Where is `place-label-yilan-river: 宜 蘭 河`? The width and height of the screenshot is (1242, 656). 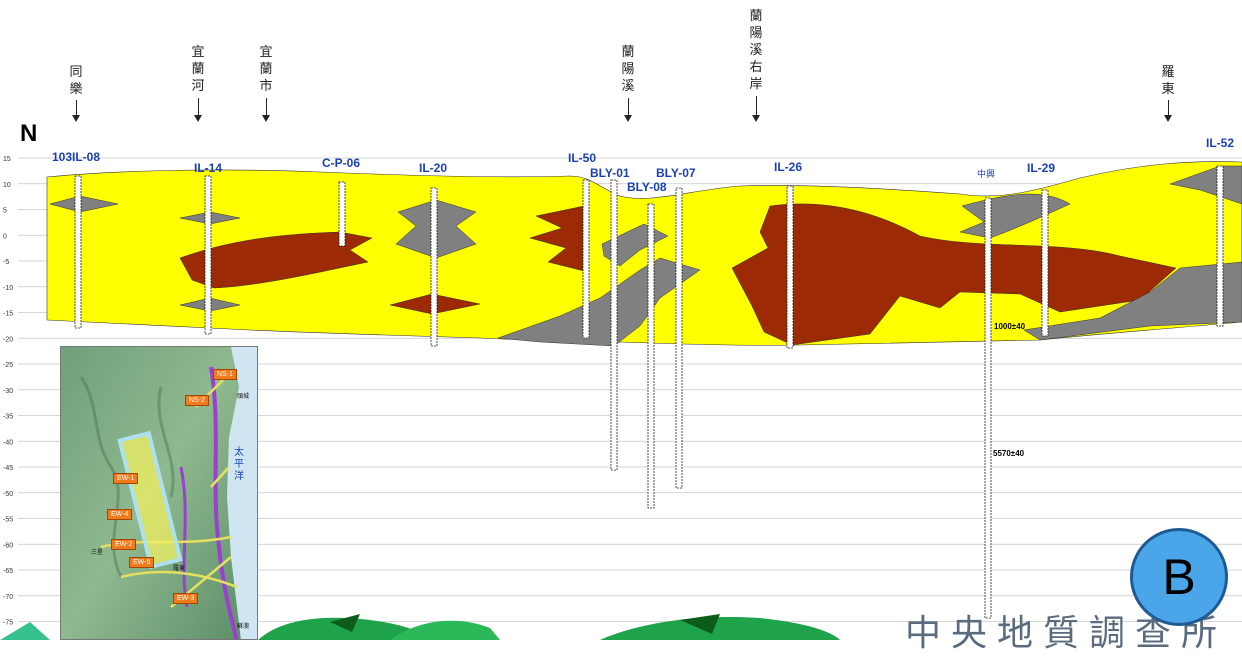 place-label-yilan-river: 宜 蘭 河 is located at coordinates (198, 69).